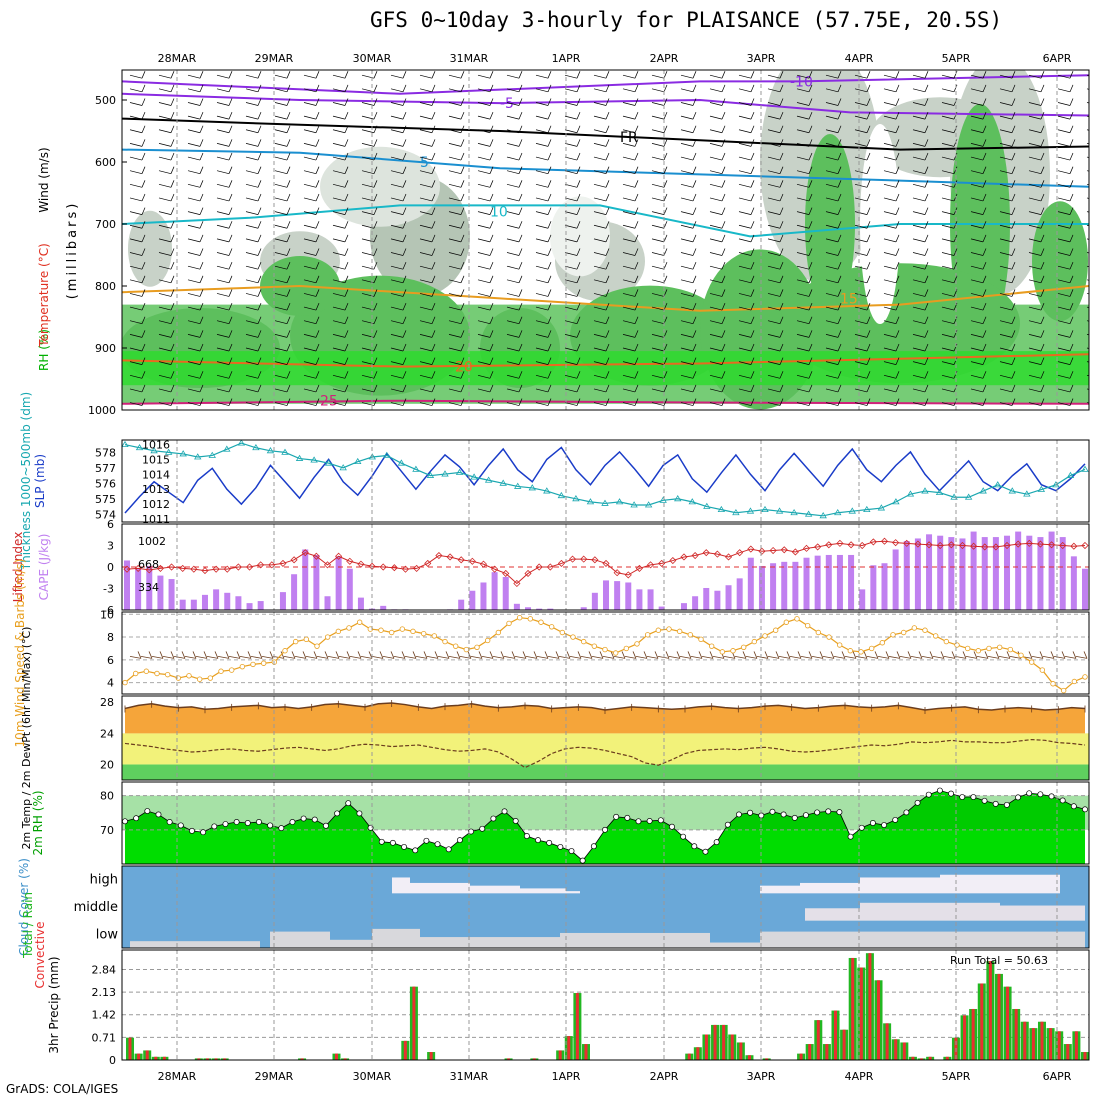 The height and width of the screenshot is (1100, 1100). I want to click on temperature-contour-label: 5, so click(424, 163).